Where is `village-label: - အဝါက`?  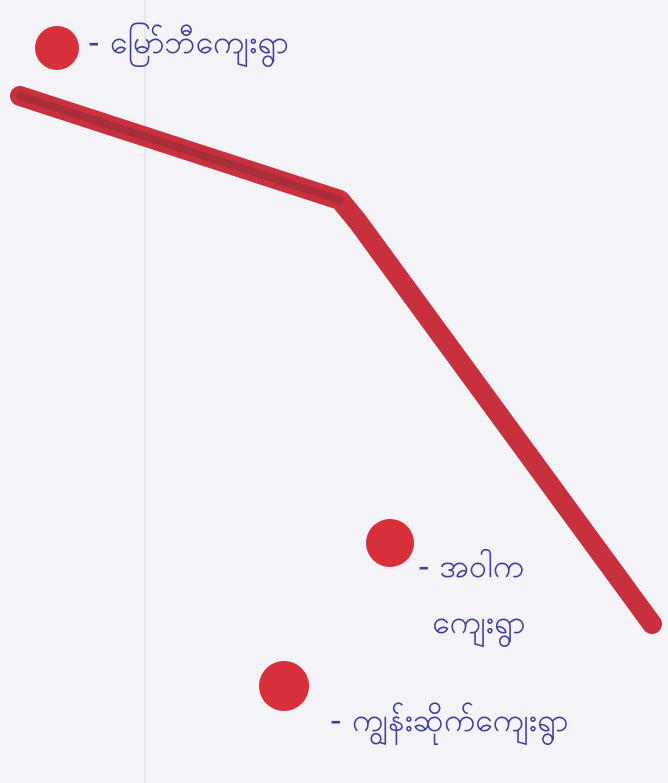 village-label: - အဝါက is located at coordinates (471, 566).